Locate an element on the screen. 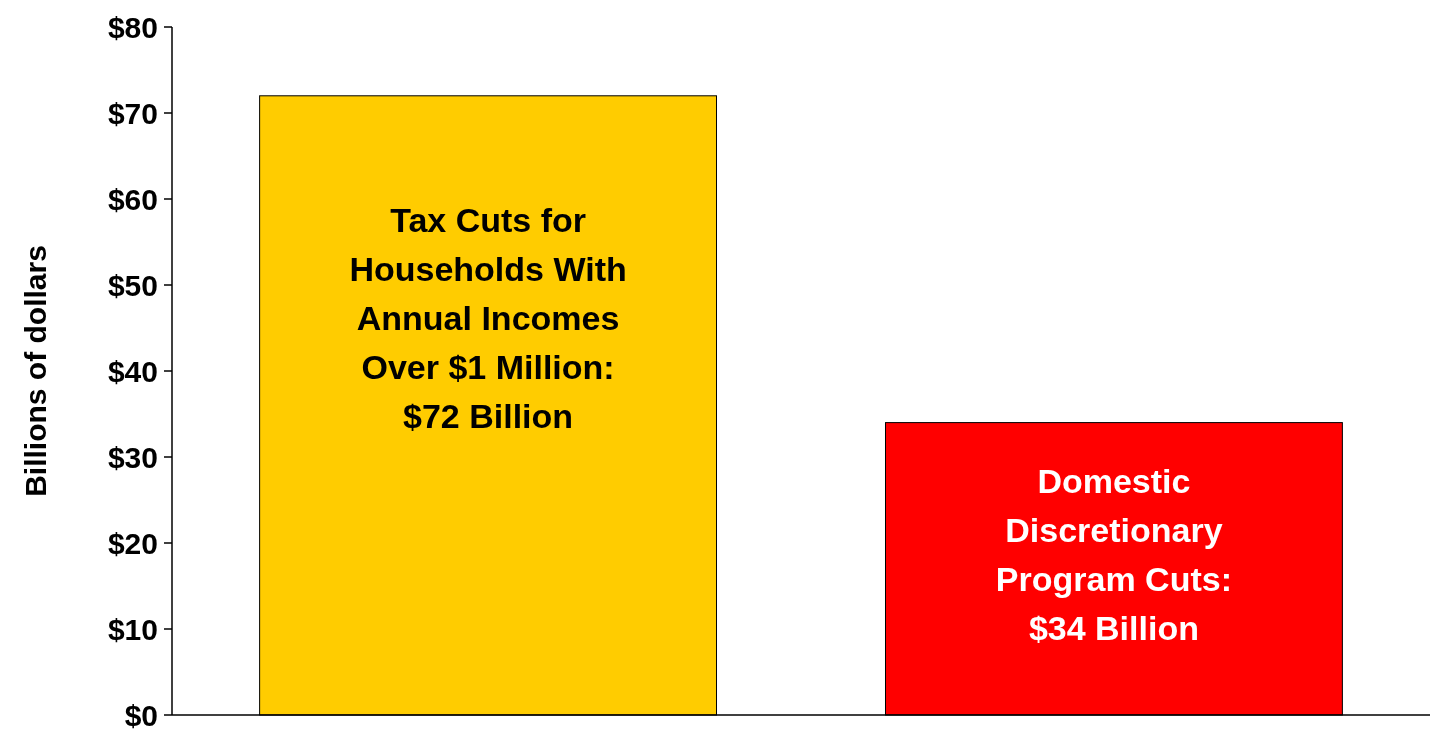  y-tick-label: $80 is located at coordinates (132, 27).